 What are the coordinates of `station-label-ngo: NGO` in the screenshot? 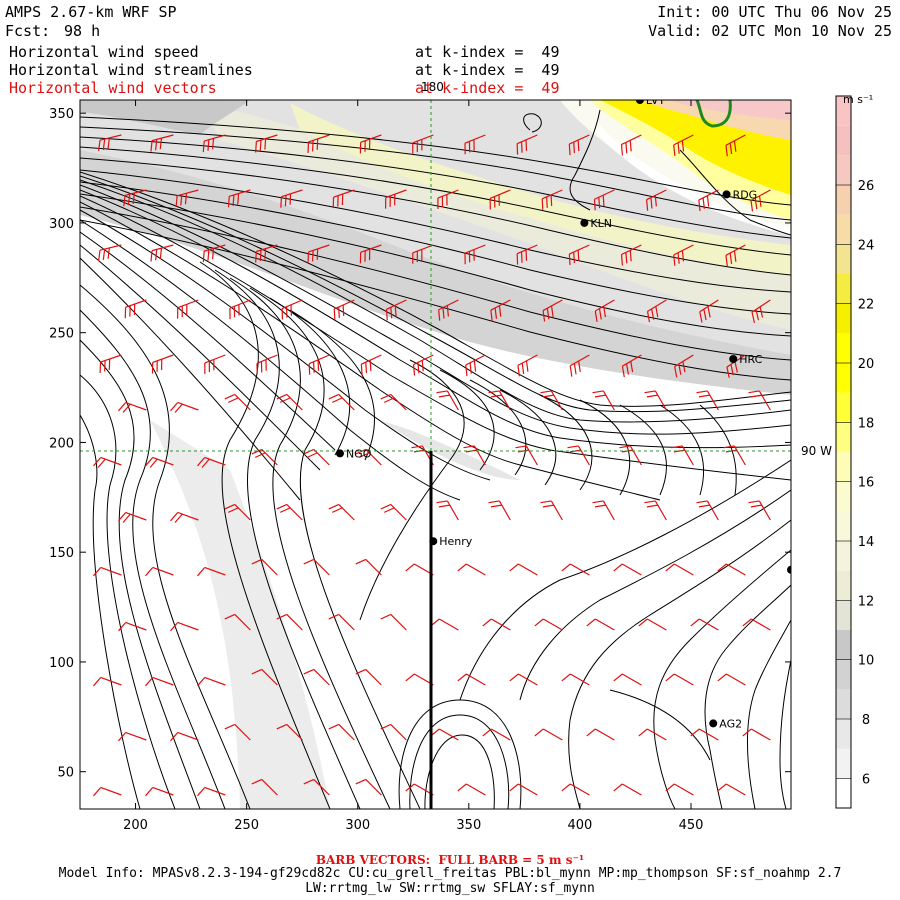 It's located at (359, 453).